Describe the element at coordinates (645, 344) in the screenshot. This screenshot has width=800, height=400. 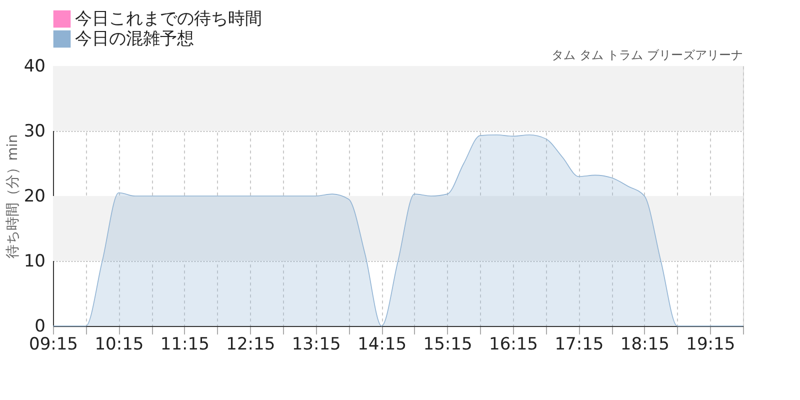
I see `x-tick-label: 18:15` at that location.